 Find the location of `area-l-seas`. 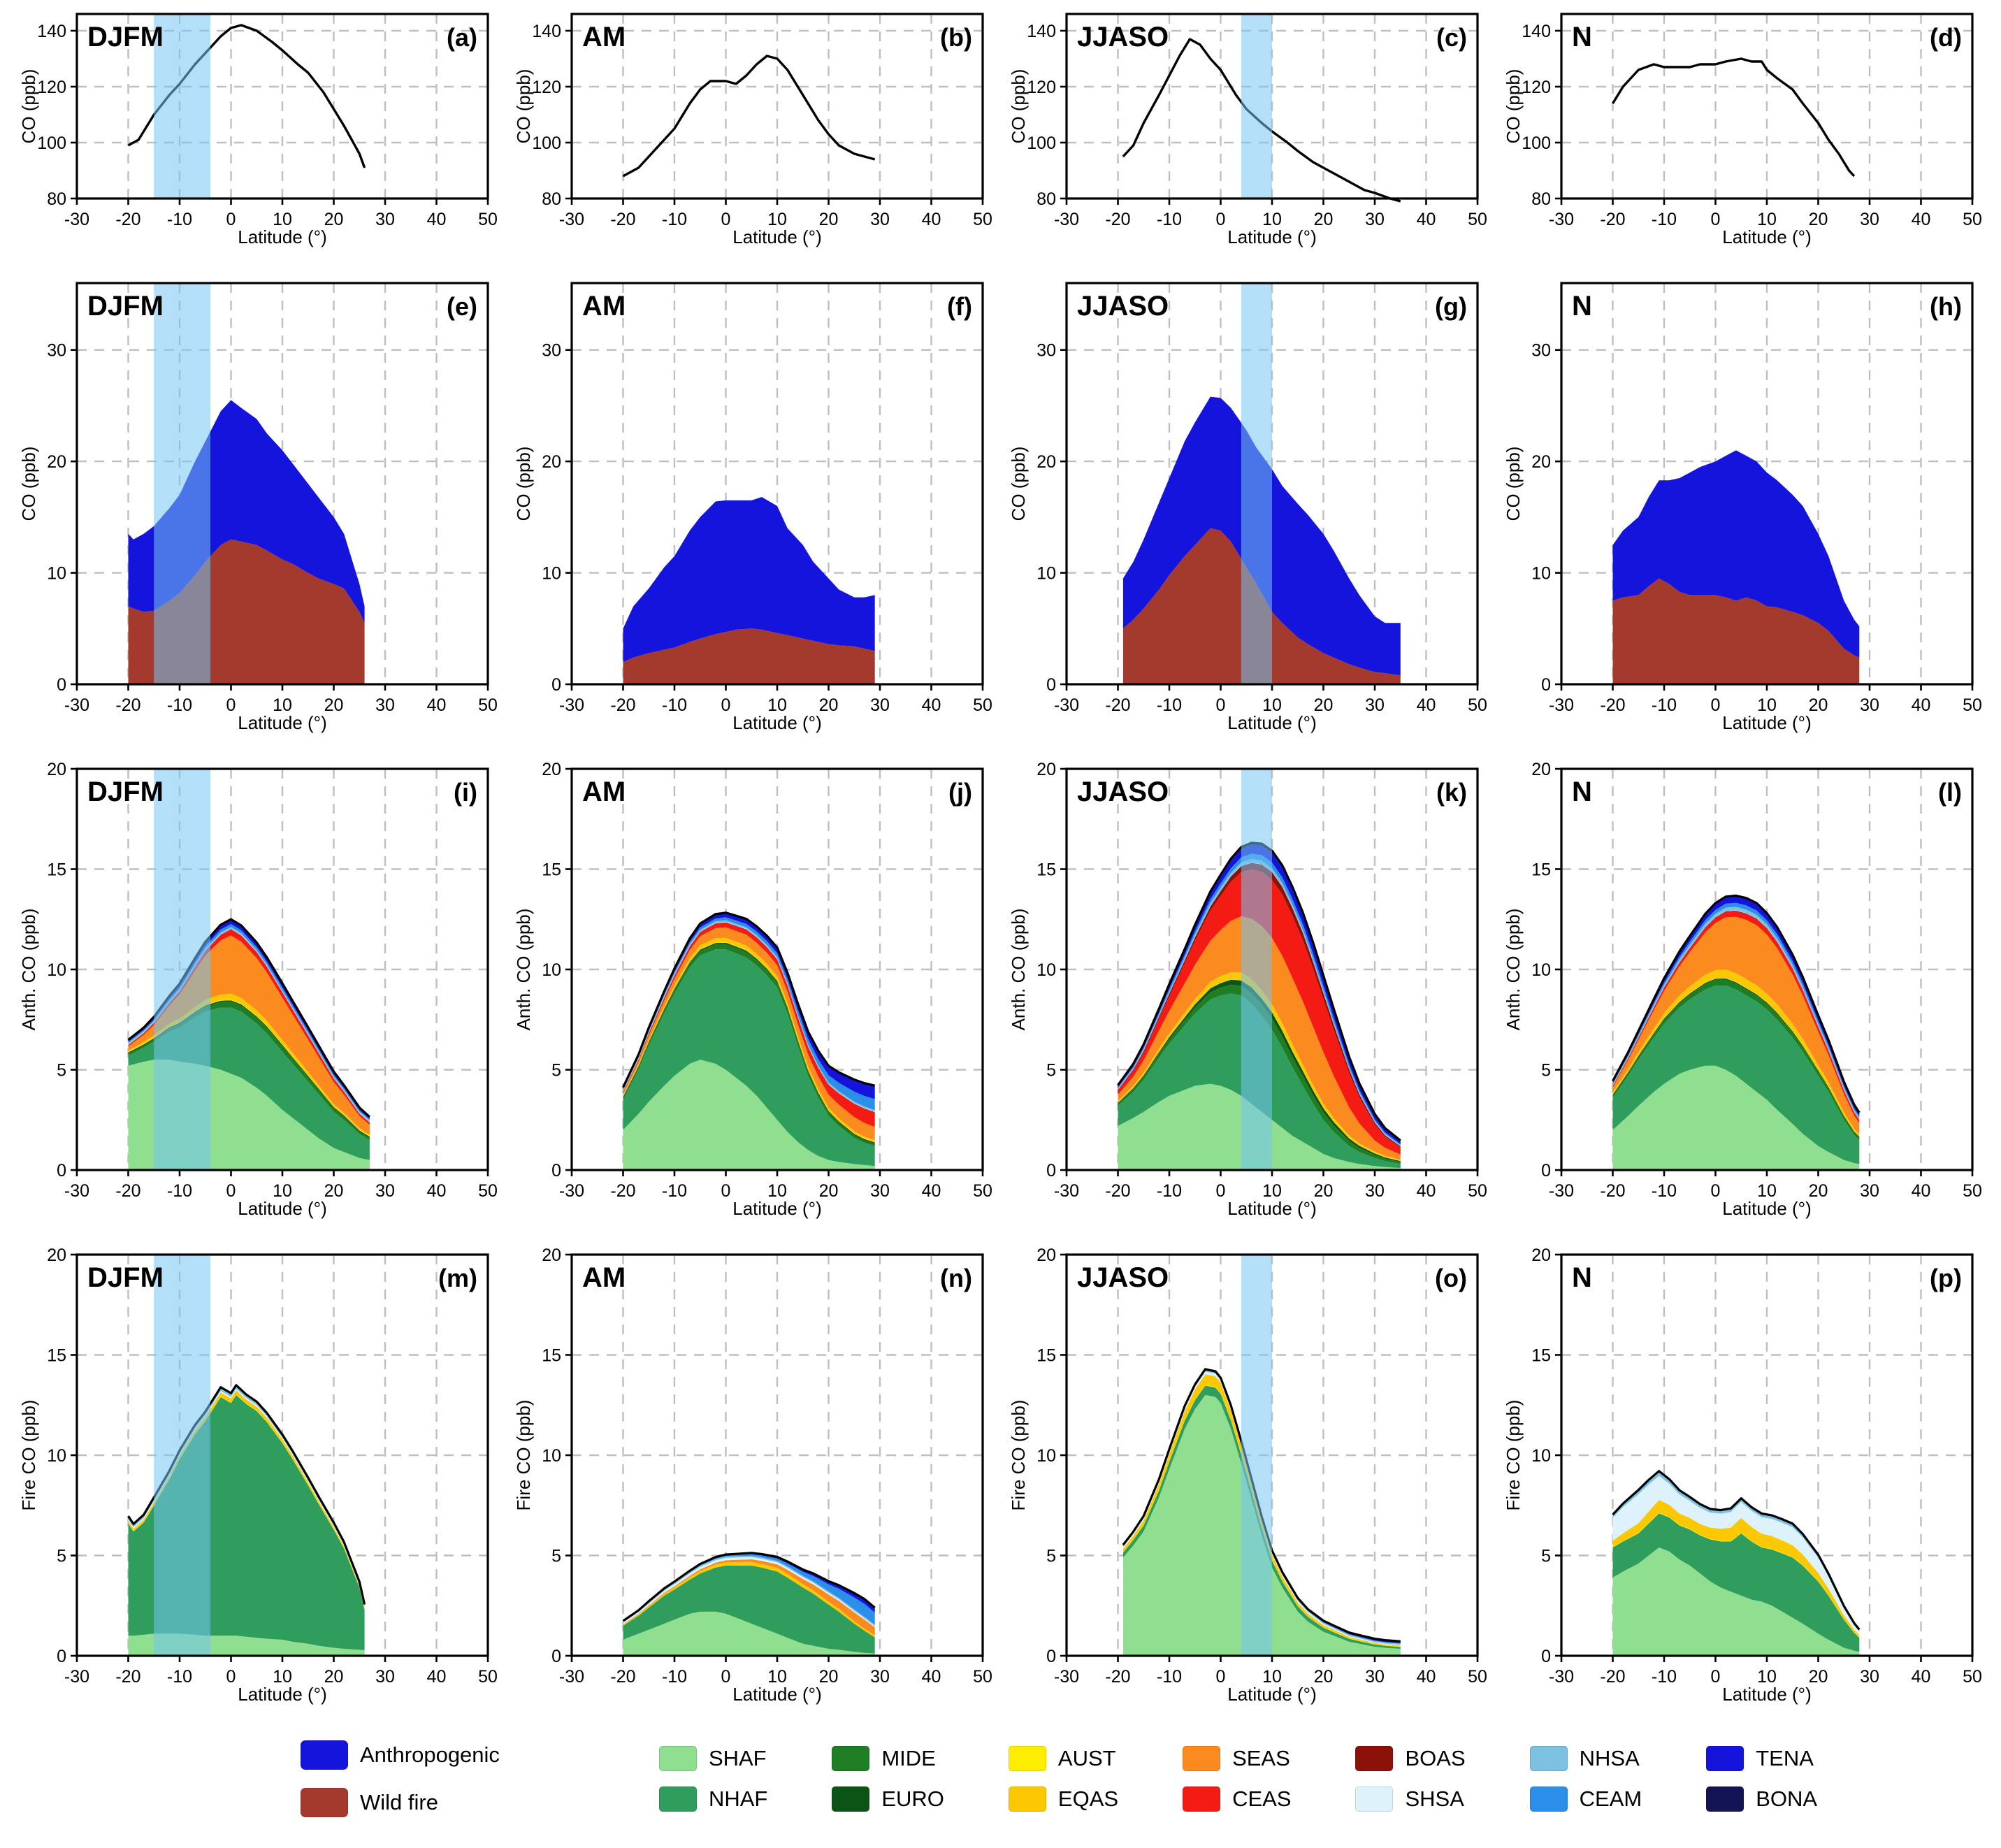

area-l-seas is located at coordinates (1736, 1025).